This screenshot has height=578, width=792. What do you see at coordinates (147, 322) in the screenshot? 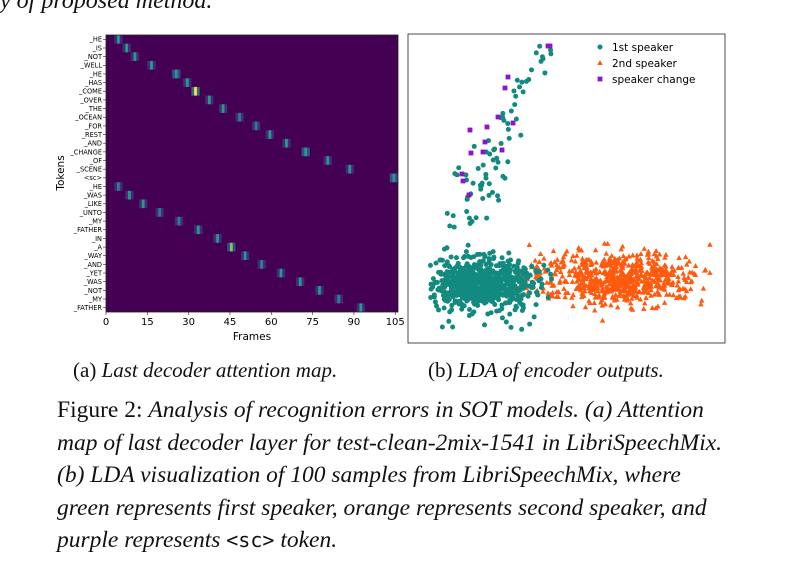
I see `frame-tick-label: 15` at bounding box center [147, 322].